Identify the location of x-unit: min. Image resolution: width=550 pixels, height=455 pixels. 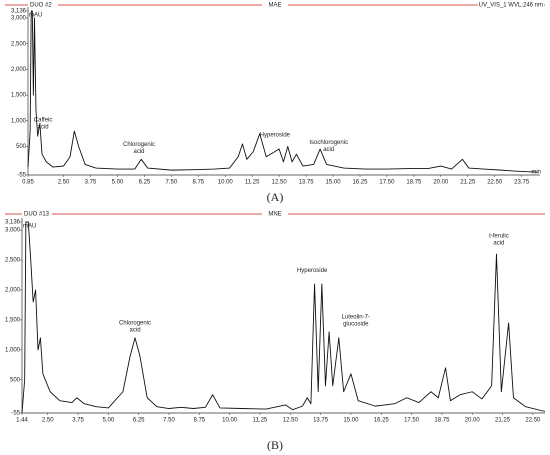
(536, 173).